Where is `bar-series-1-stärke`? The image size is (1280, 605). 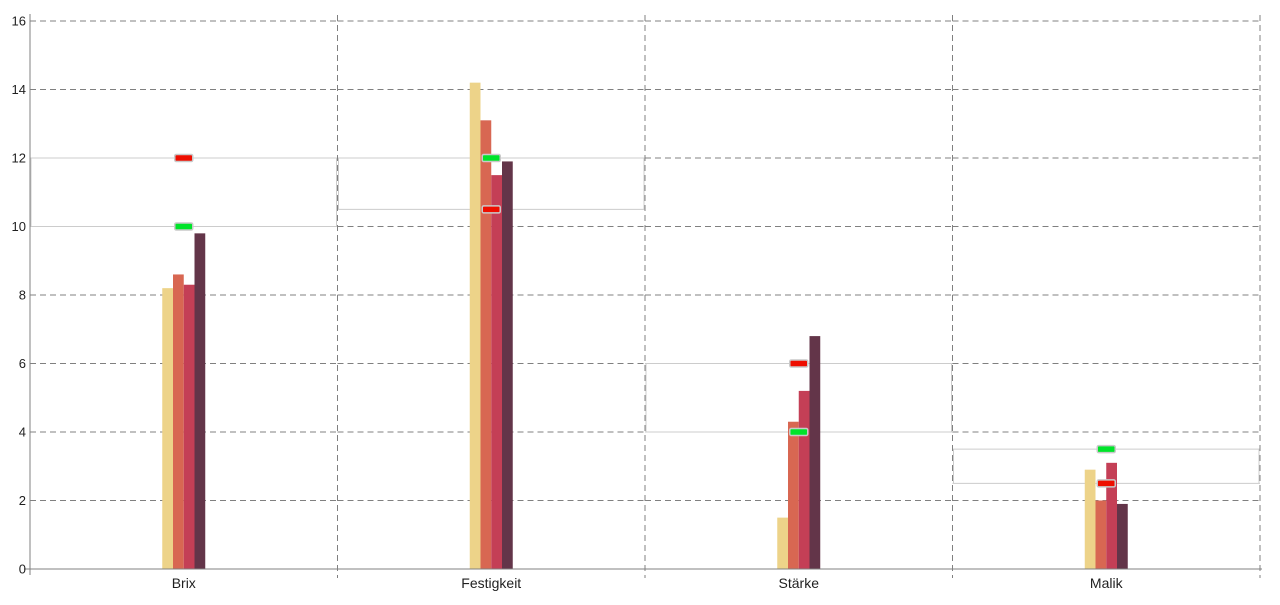
bar-series-1-stärke is located at coordinates (782, 543).